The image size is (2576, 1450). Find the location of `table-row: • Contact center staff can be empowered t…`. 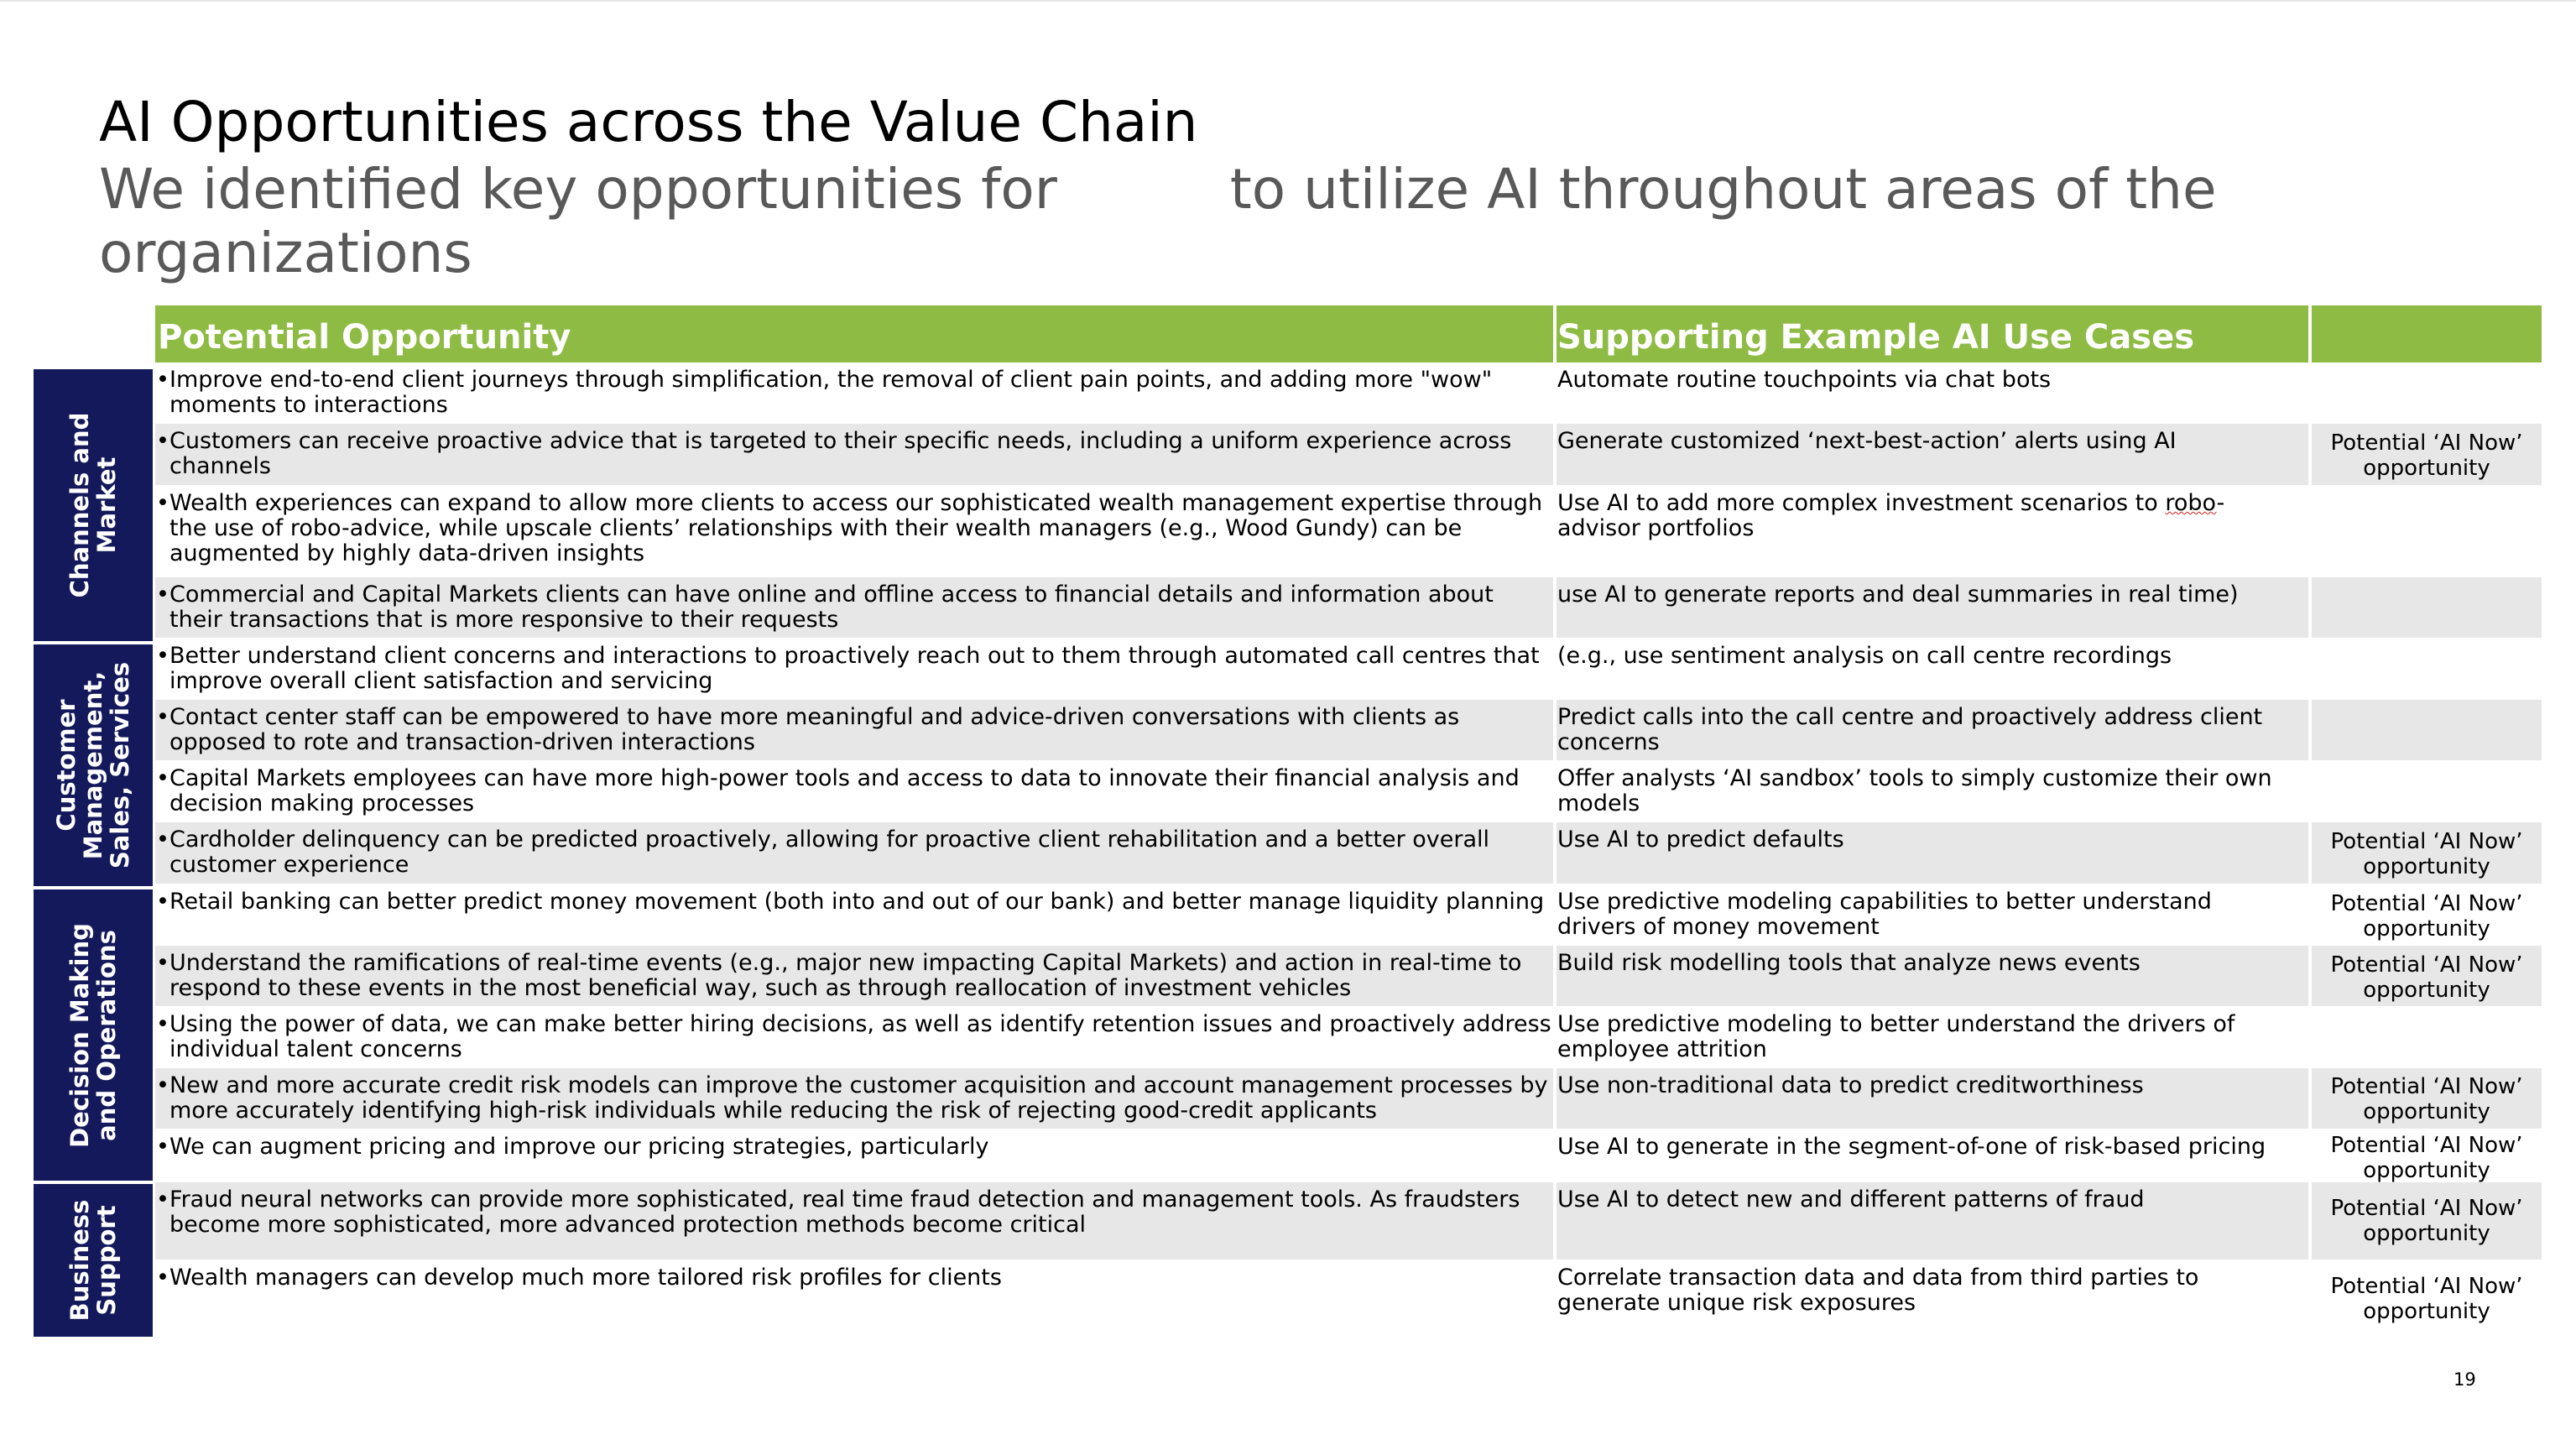

table-row: • Contact center staff can be empowered t… is located at coordinates (1348, 730).